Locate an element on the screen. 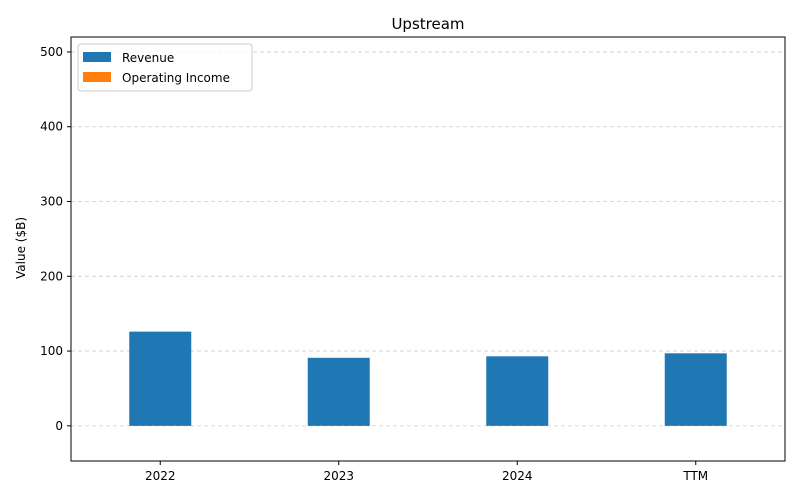 The height and width of the screenshot is (500, 800). y-tick-label: 400 is located at coordinates (51, 127).